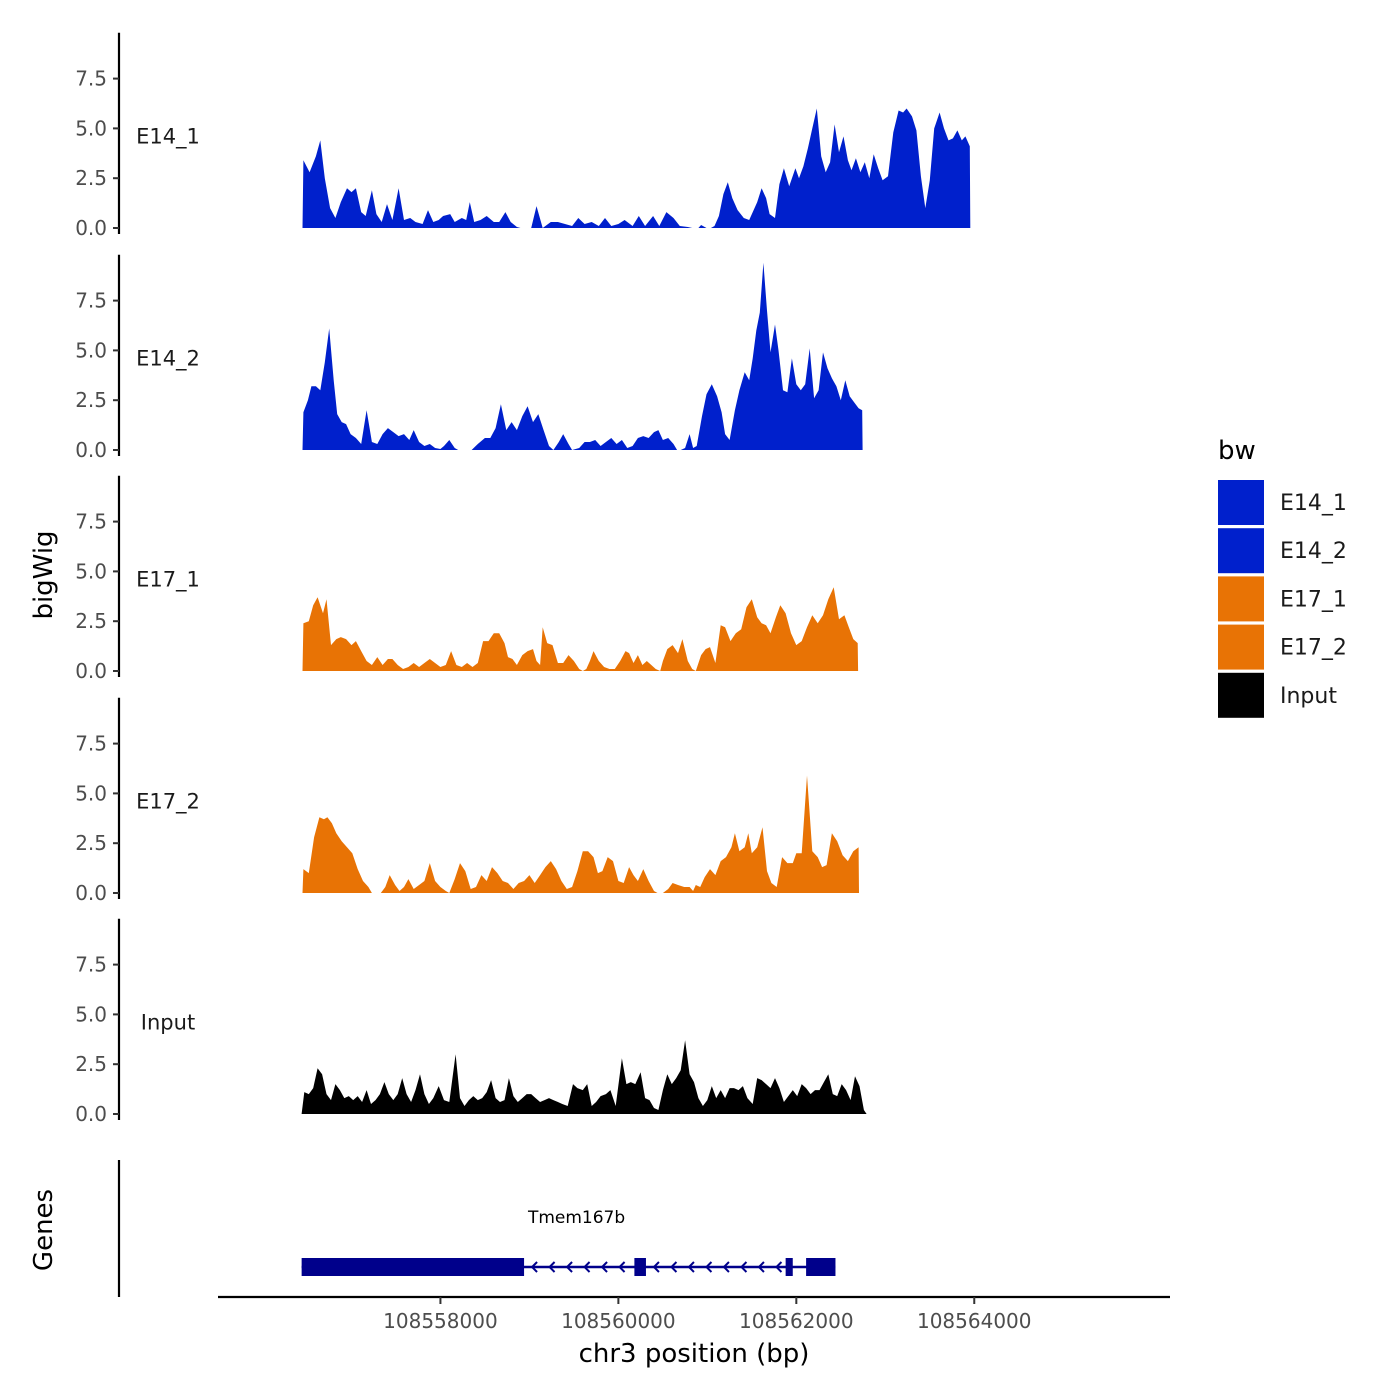 Image resolution: width=1400 pixels, height=1400 pixels. I want to click on legend-label: E14_2, so click(1313, 551).